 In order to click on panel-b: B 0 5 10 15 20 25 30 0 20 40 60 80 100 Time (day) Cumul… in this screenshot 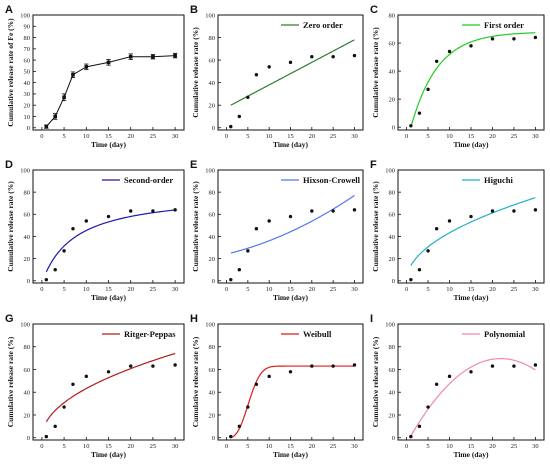, I will do `click(277, 76)`.